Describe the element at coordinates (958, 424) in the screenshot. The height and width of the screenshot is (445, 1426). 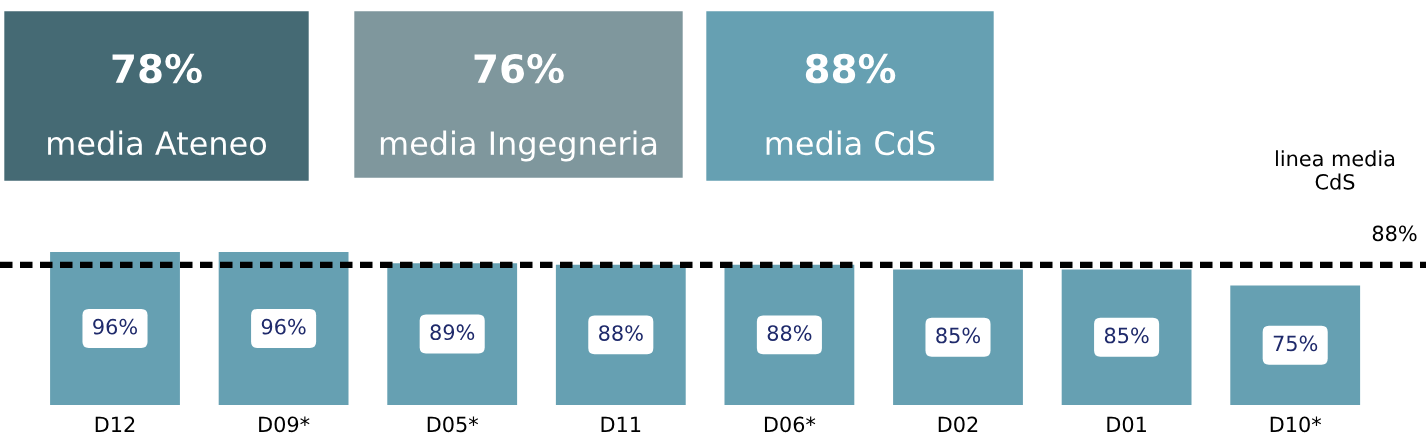
I see `x-tick-label: D02` at that location.